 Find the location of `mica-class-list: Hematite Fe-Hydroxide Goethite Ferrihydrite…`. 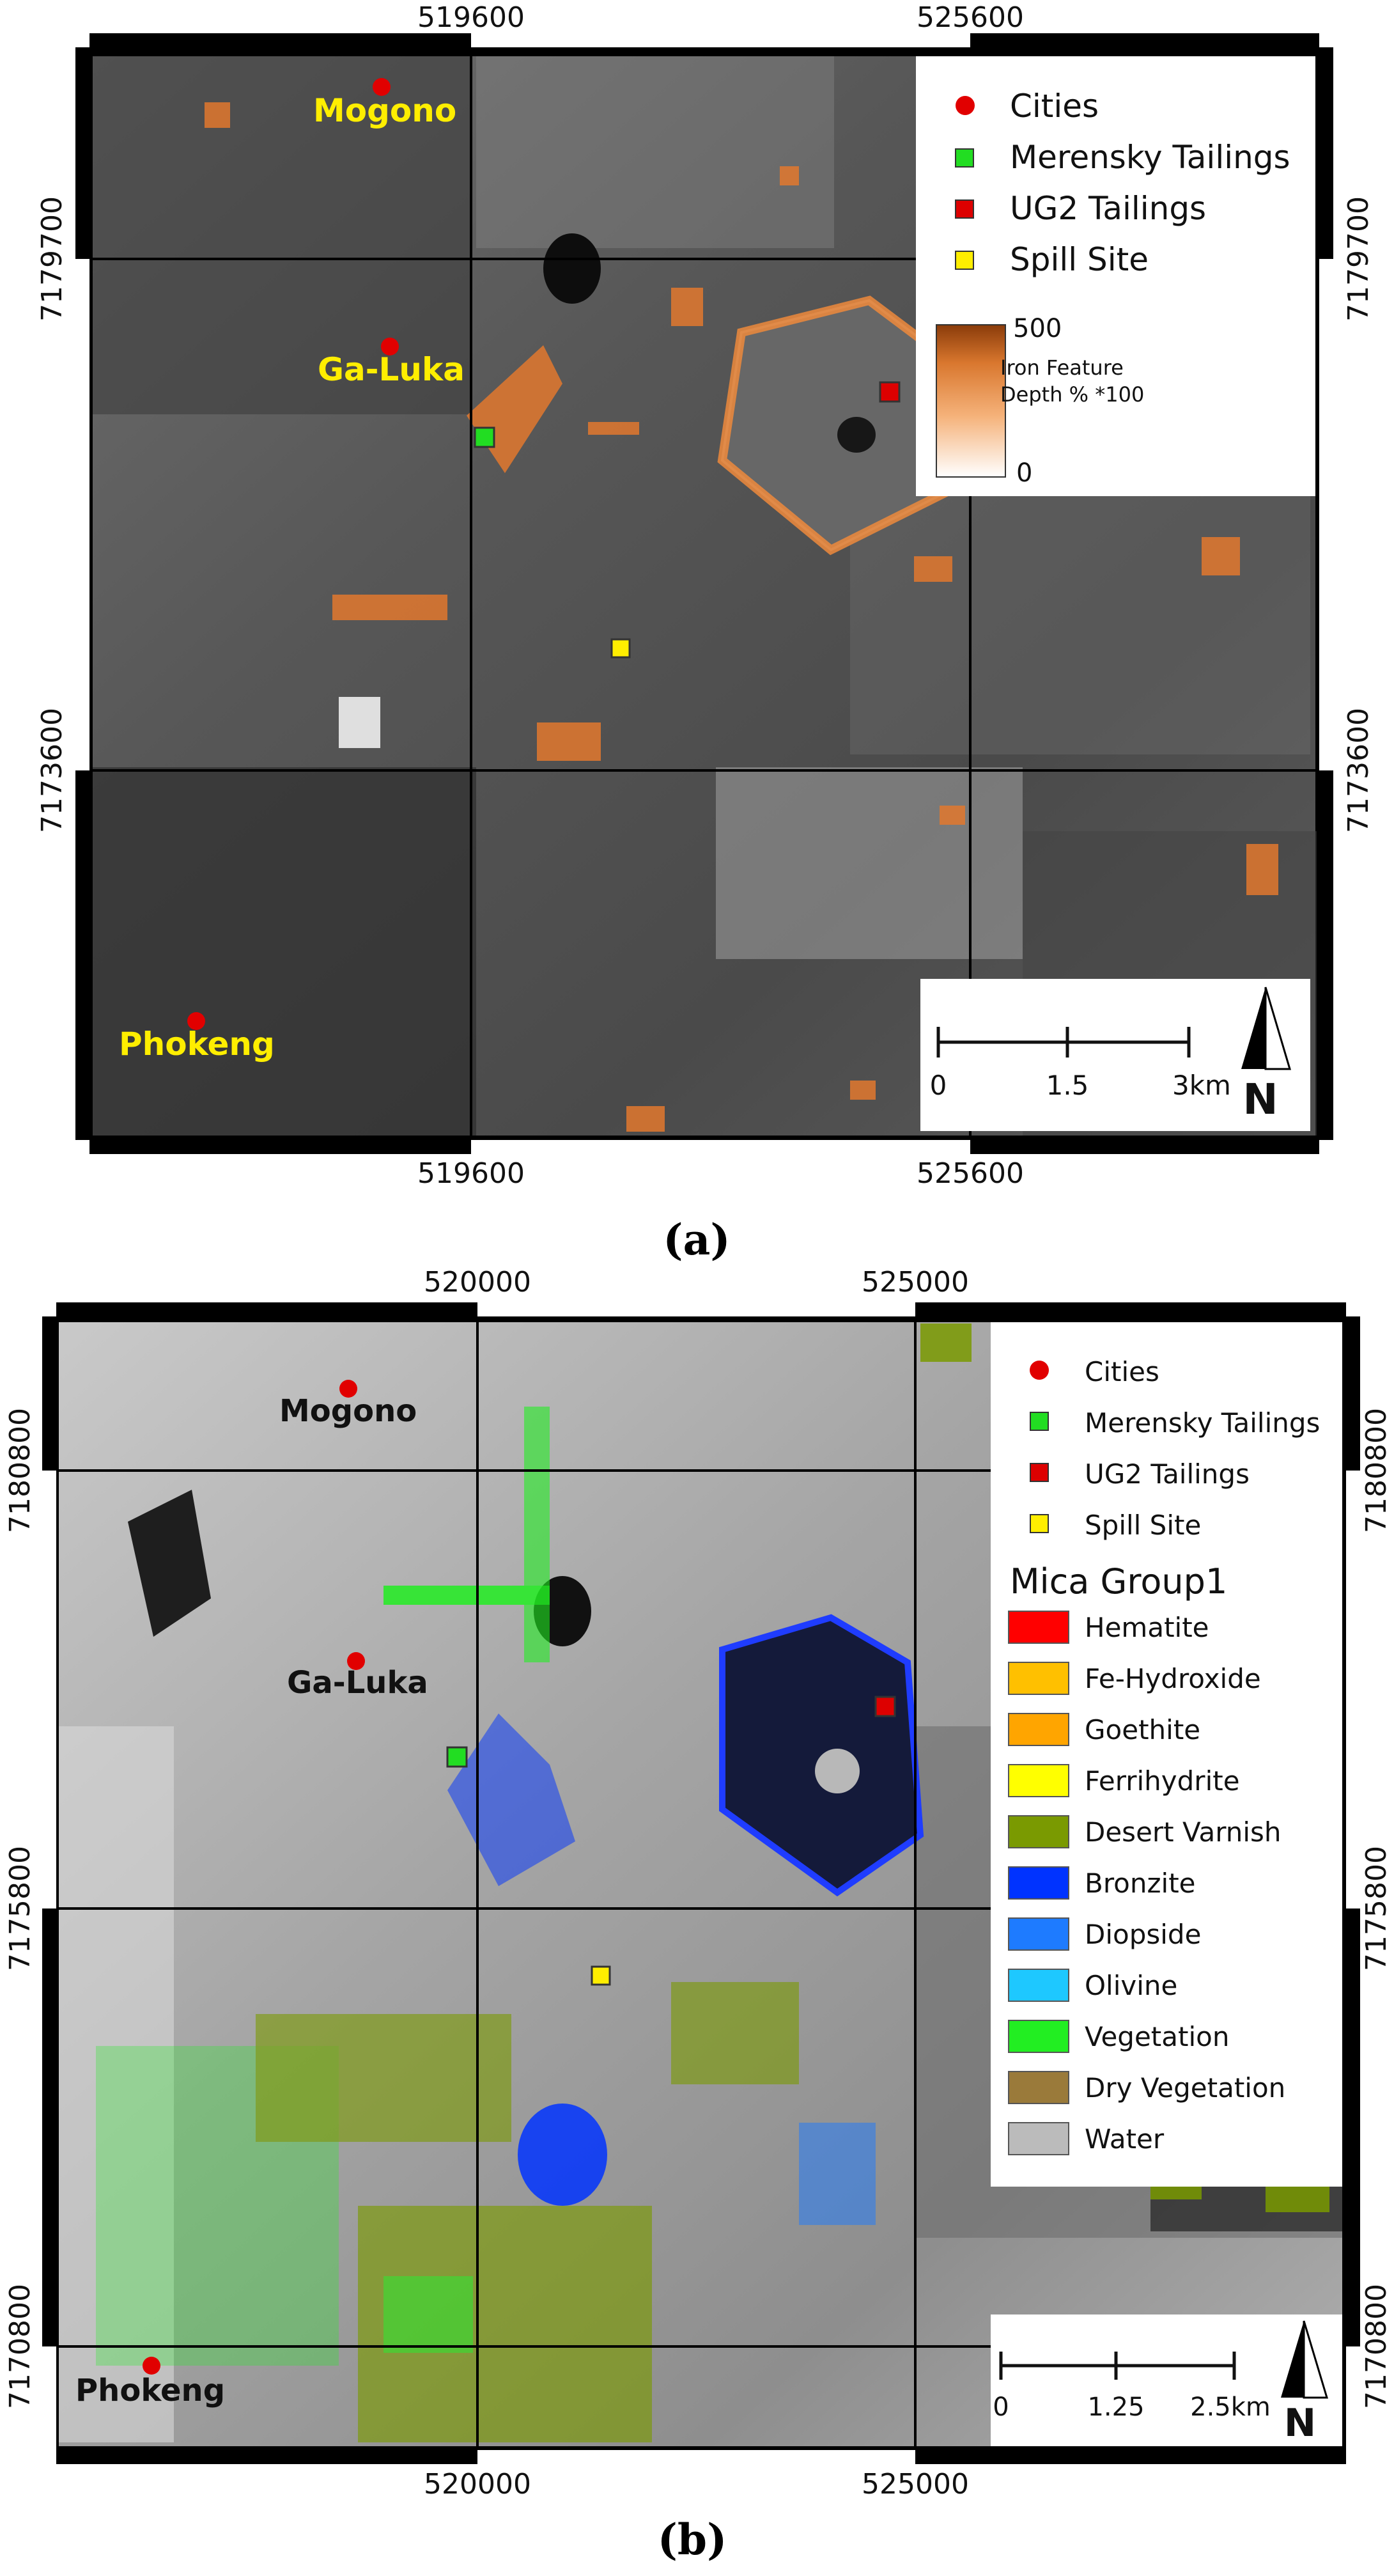

mica-class-list: Hematite Fe-Hydroxide Goethite Ferrihydrite… is located at coordinates (1146, 1883).